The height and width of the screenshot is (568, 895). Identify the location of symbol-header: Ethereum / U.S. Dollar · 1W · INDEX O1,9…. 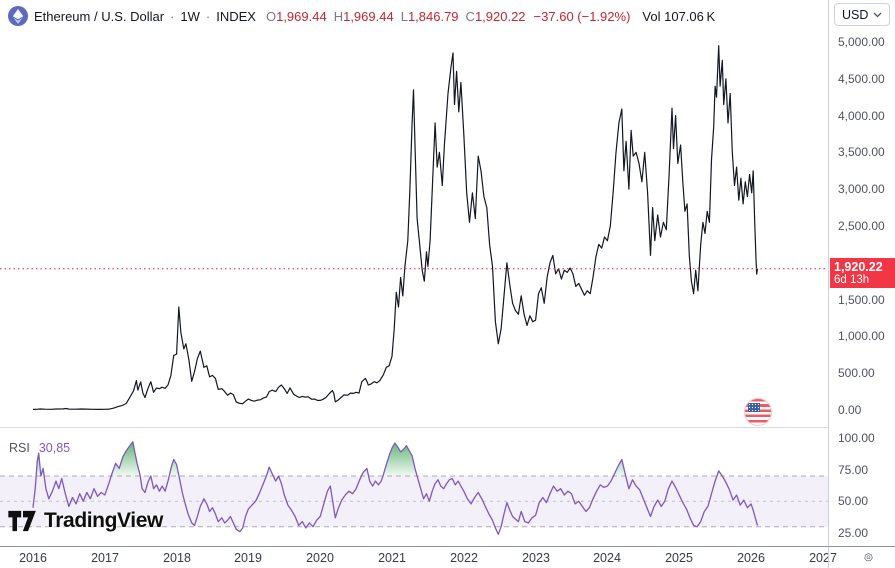
(361, 16).